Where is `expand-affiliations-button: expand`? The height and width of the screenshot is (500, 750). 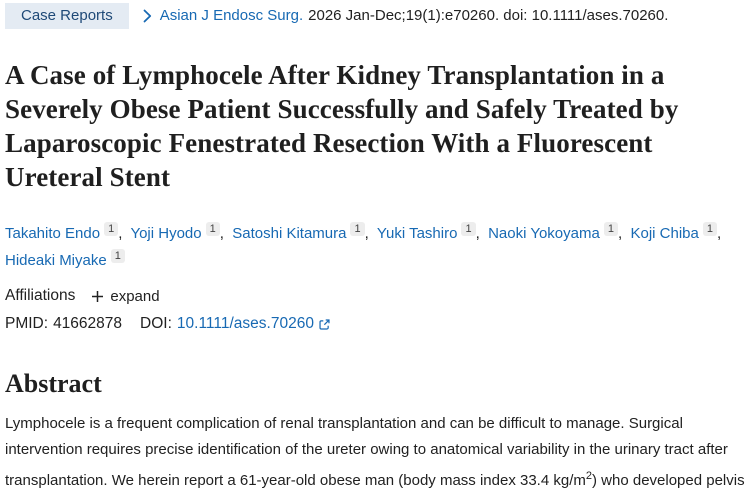 expand-affiliations-button: expand is located at coordinates (125, 296).